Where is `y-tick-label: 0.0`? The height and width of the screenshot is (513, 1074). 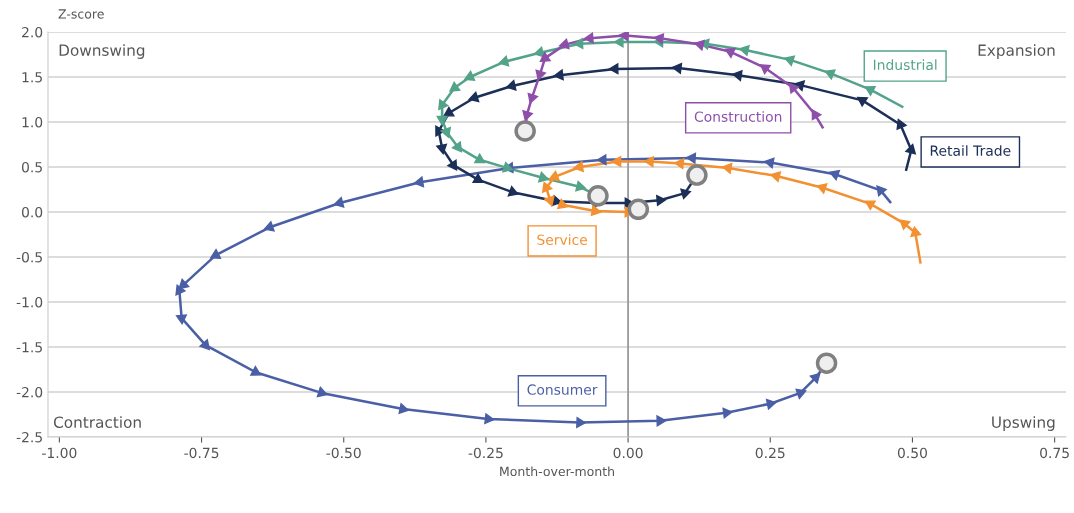 y-tick-label: 0.0 is located at coordinates (32, 212).